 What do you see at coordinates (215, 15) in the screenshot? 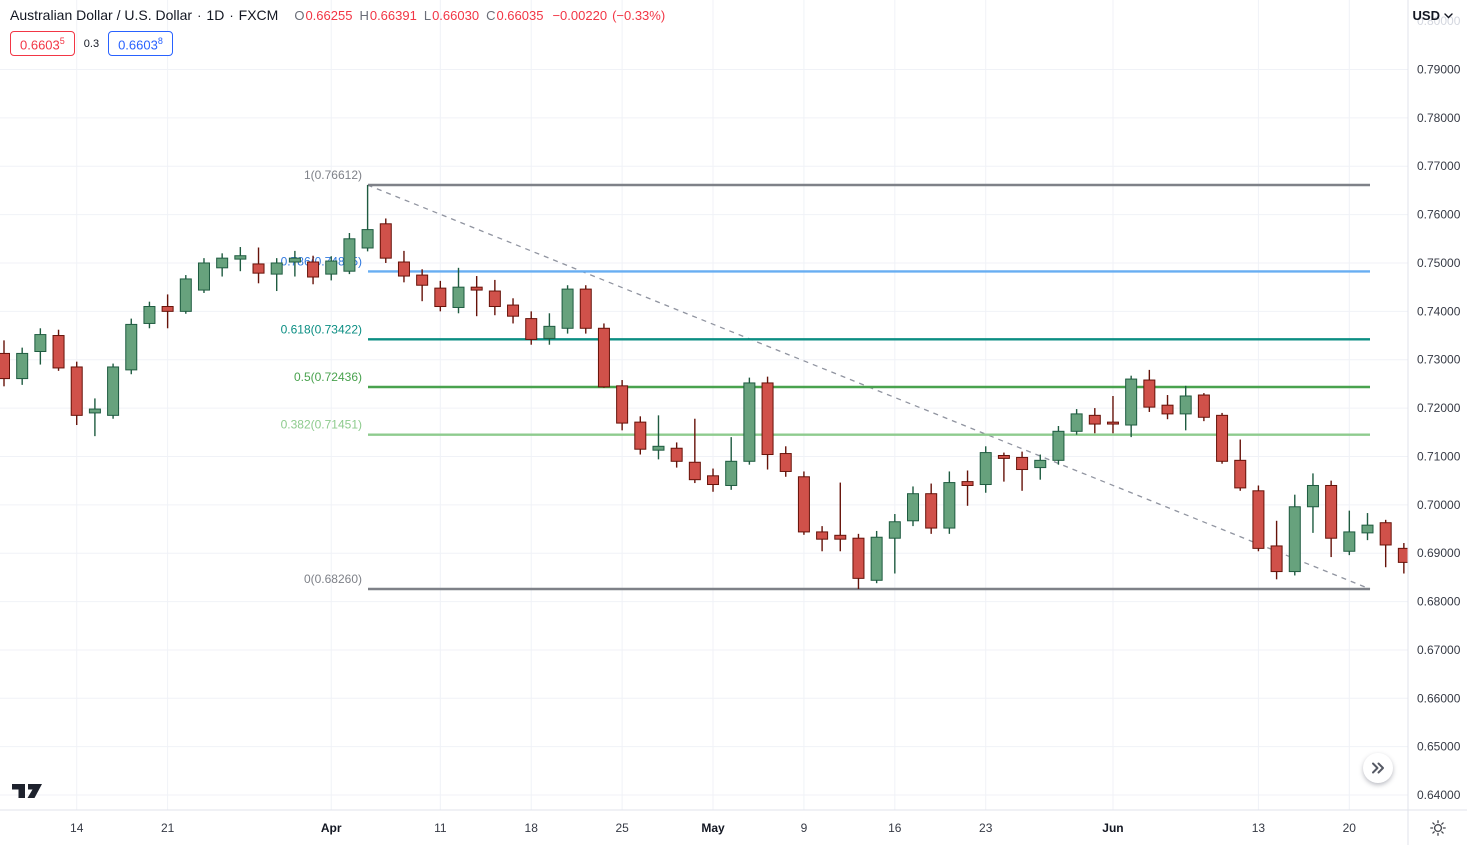
I see `timeframe-label: 1D` at bounding box center [215, 15].